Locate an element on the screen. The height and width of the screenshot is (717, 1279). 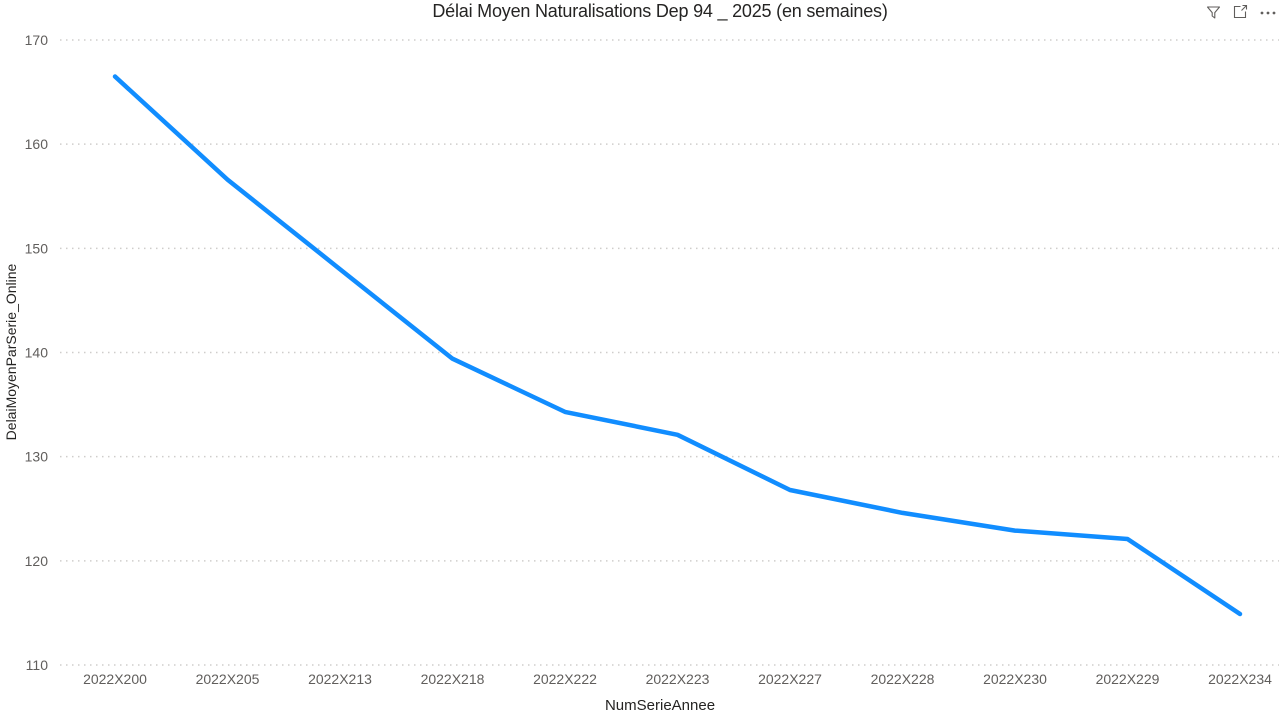
x-tick-label: 2022X227 is located at coordinates (790, 679).